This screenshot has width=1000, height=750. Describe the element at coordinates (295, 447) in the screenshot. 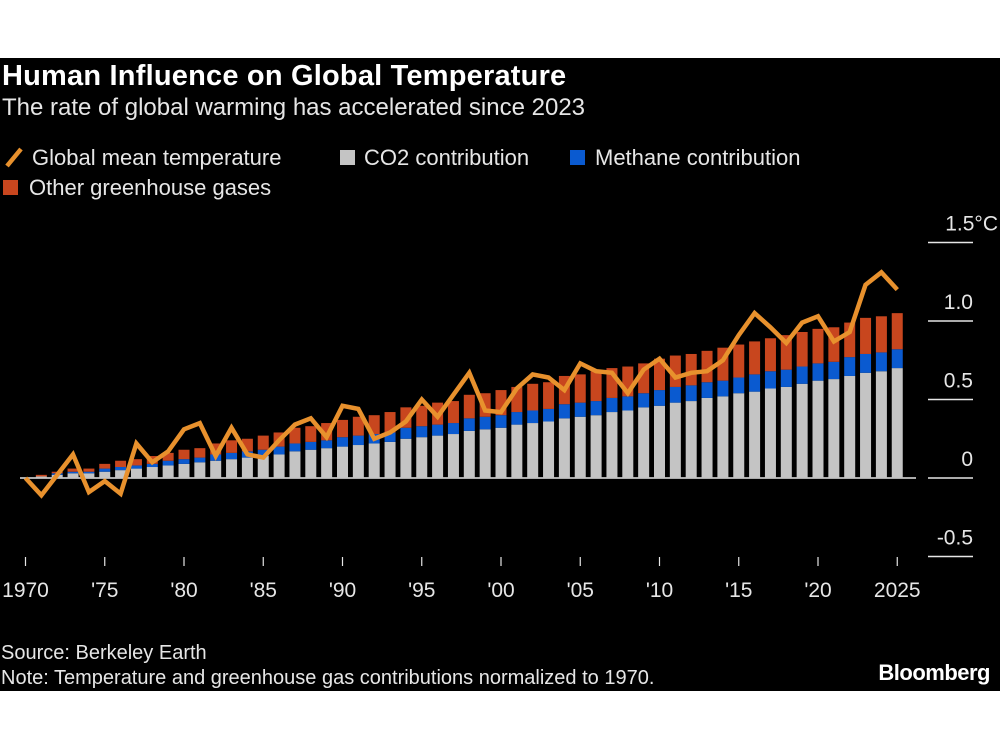

I see `bar-methane-contribution-1987` at that location.